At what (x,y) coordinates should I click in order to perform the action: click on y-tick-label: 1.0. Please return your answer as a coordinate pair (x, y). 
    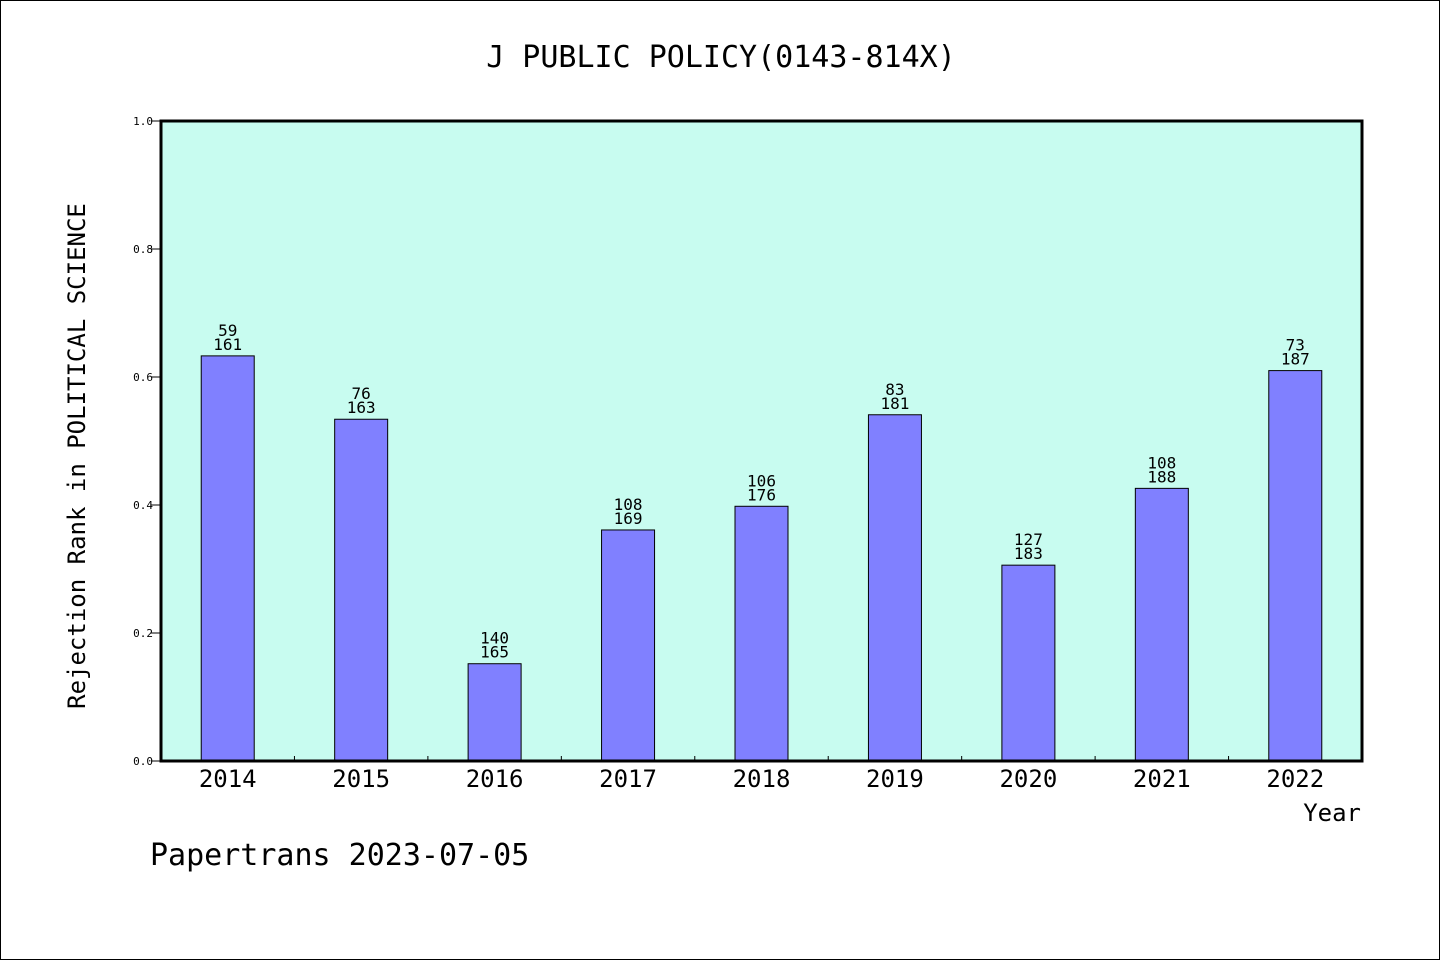
    Looking at the image, I should click on (143, 121).